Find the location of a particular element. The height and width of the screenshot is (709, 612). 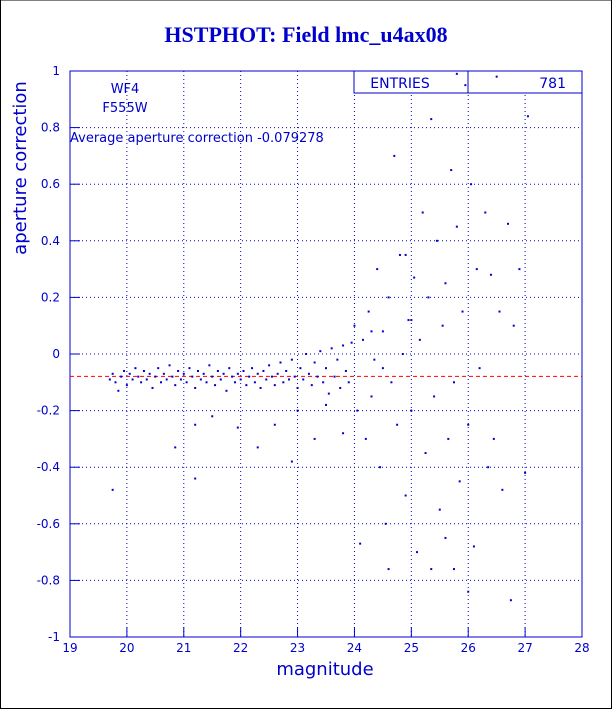

annotation: WF4 is located at coordinates (125, 89).